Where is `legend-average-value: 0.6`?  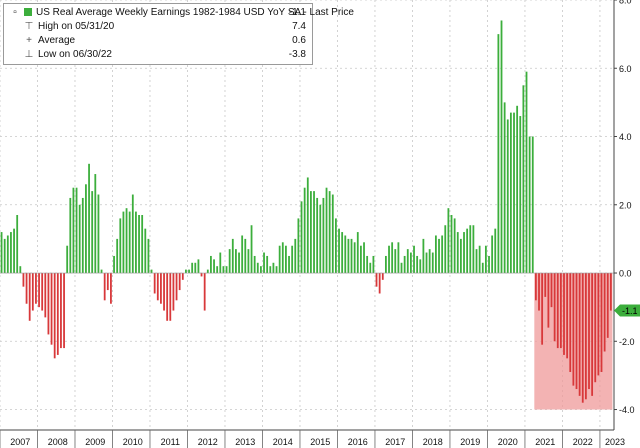
legend-average-value: 0.6 is located at coordinates (299, 40).